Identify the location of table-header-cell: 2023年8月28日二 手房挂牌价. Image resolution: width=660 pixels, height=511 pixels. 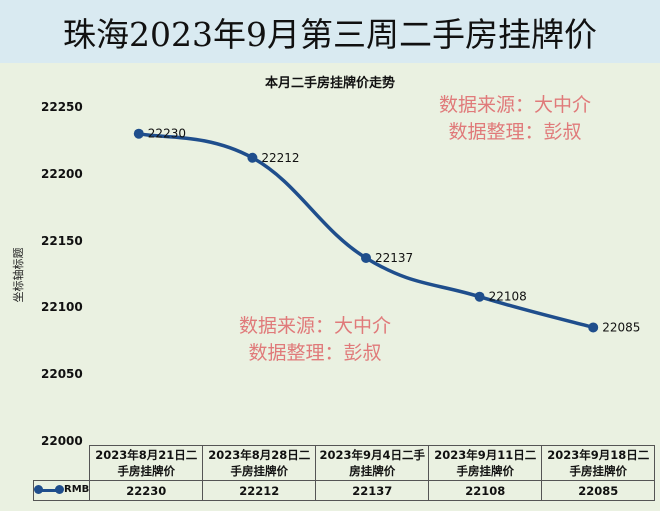
(259, 463).